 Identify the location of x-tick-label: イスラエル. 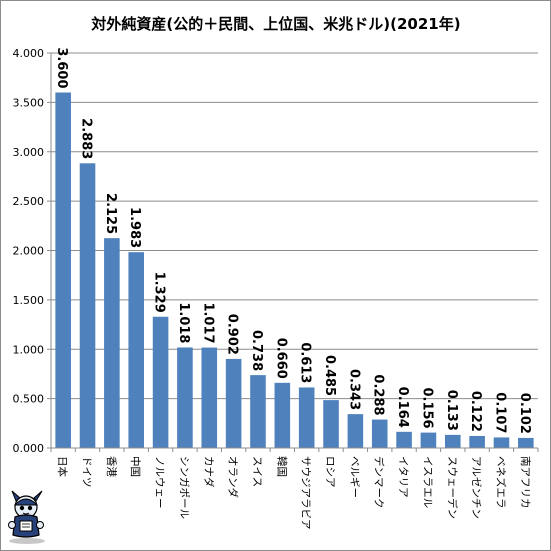
(427, 482).